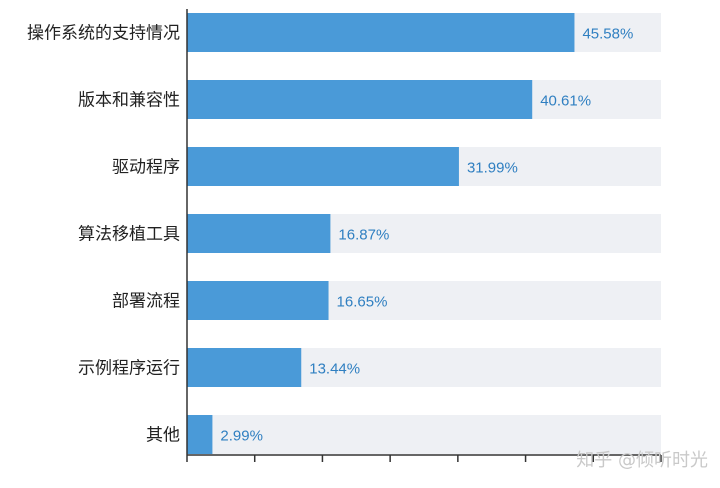 The image size is (720, 488). Describe the element at coordinates (163, 436) in the screenshot. I see `category-label: 其他` at that location.